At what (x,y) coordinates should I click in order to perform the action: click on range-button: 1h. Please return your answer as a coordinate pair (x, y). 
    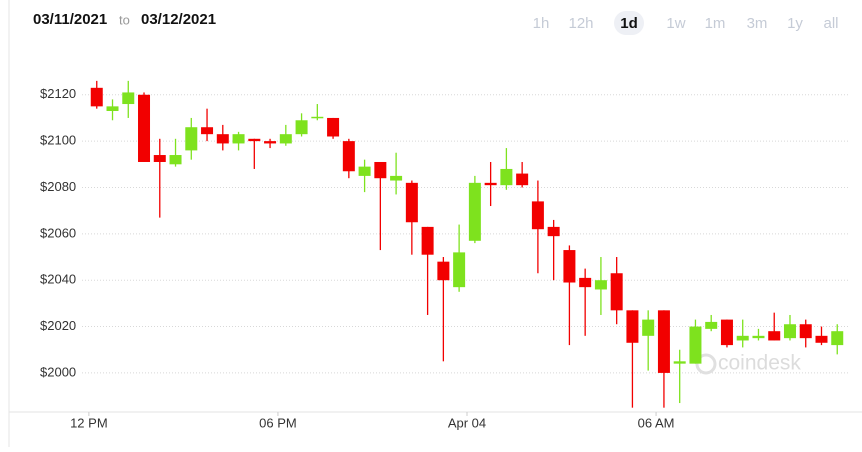
    Looking at the image, I should click on (541, 23).